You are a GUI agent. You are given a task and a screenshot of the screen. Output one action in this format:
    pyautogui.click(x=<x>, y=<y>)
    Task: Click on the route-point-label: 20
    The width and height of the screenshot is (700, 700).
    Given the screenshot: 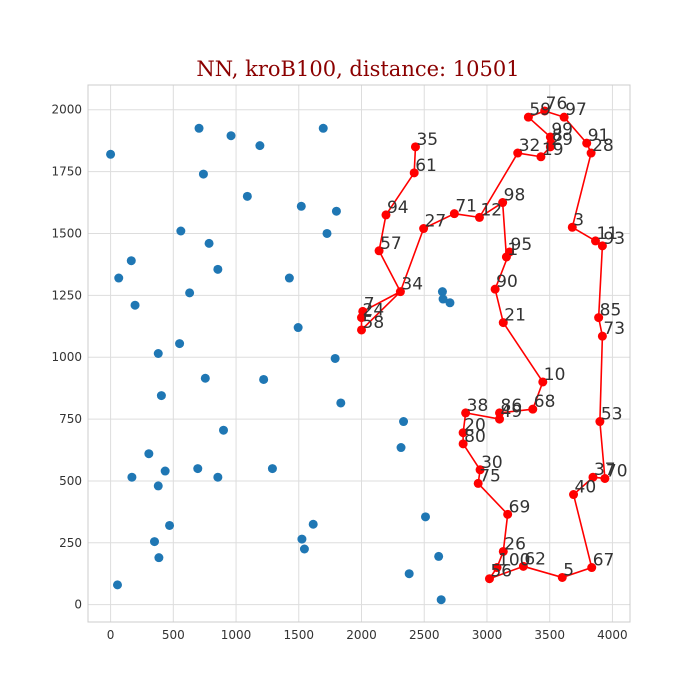 What is the action you would take?
    pyautogui.click(x=475, y=426)
    